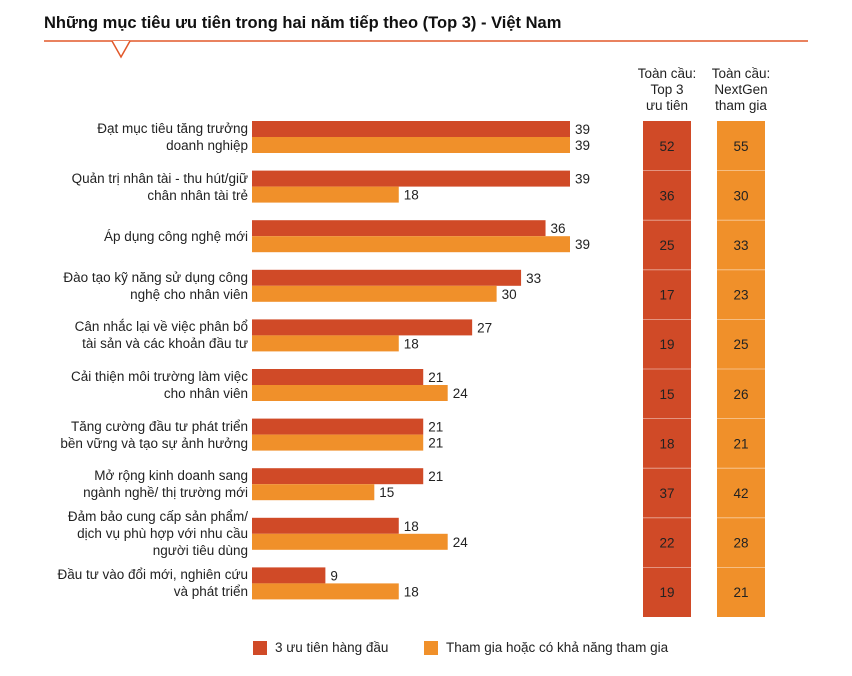  I want to click on legend-swatch-top3, so click(260, 647).